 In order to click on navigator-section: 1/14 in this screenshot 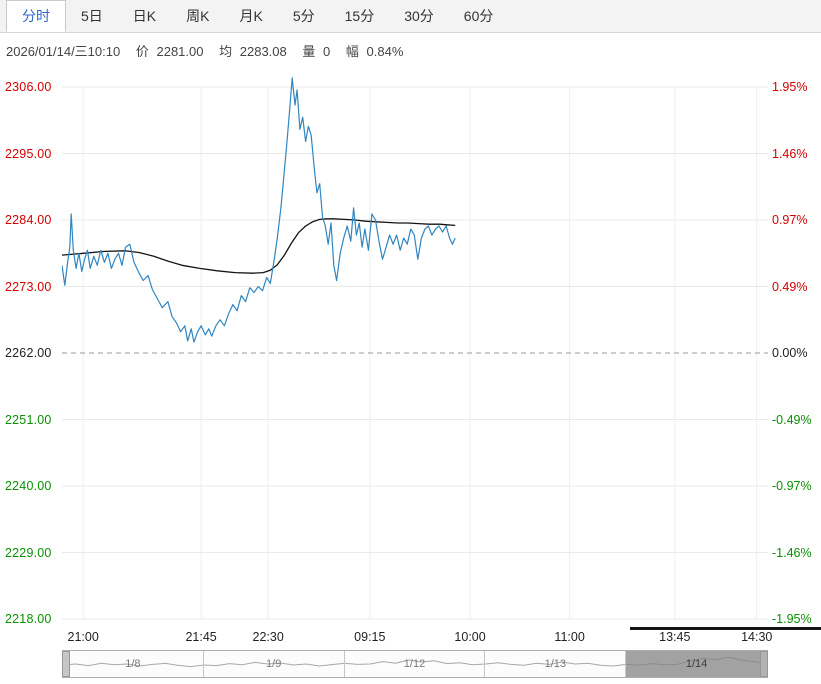, I will do `click(696, 664)`.